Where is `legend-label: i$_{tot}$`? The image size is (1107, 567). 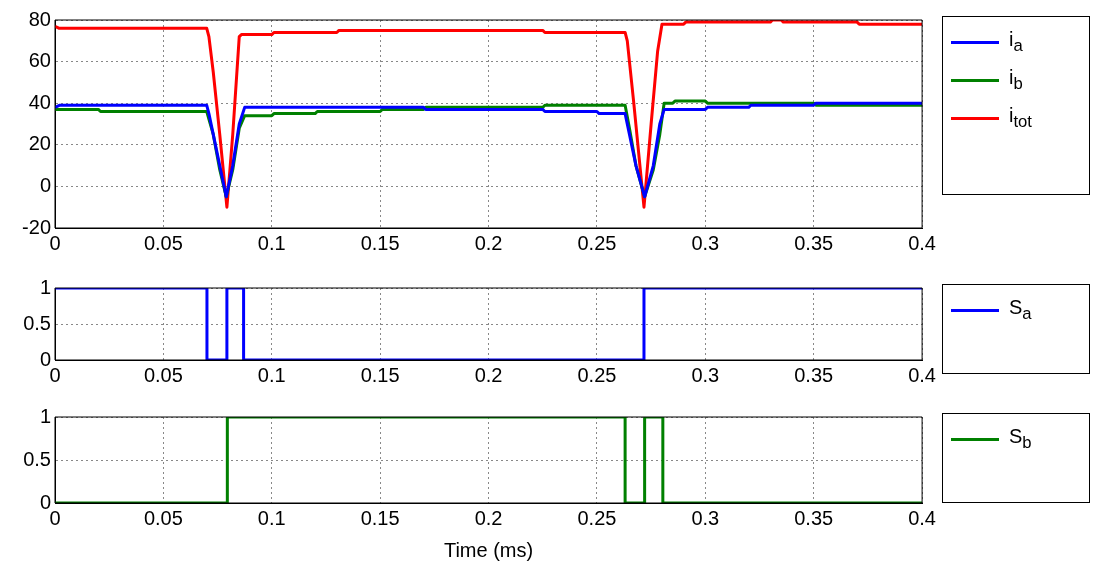
legend-label: i$_{tot}$ is located at coordinates (1020, 118).